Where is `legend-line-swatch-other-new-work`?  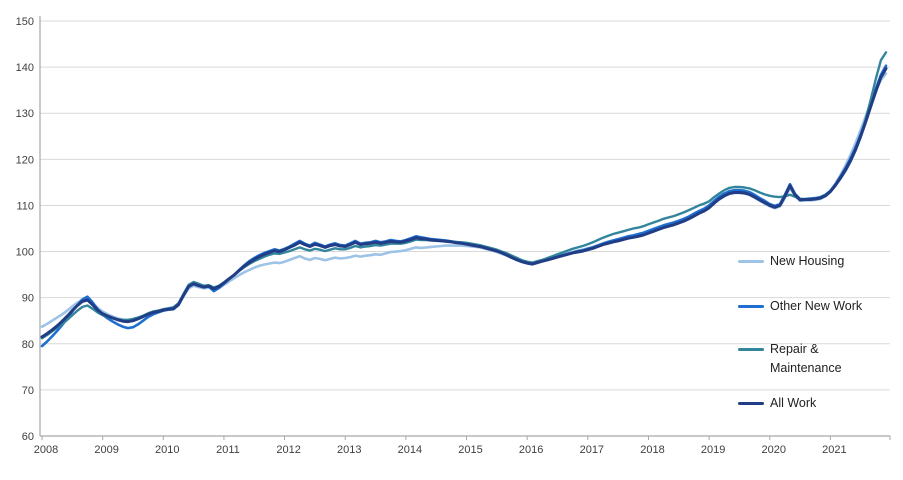
legend-line-swatch-other-new-work is located at coordinates (751, 306).